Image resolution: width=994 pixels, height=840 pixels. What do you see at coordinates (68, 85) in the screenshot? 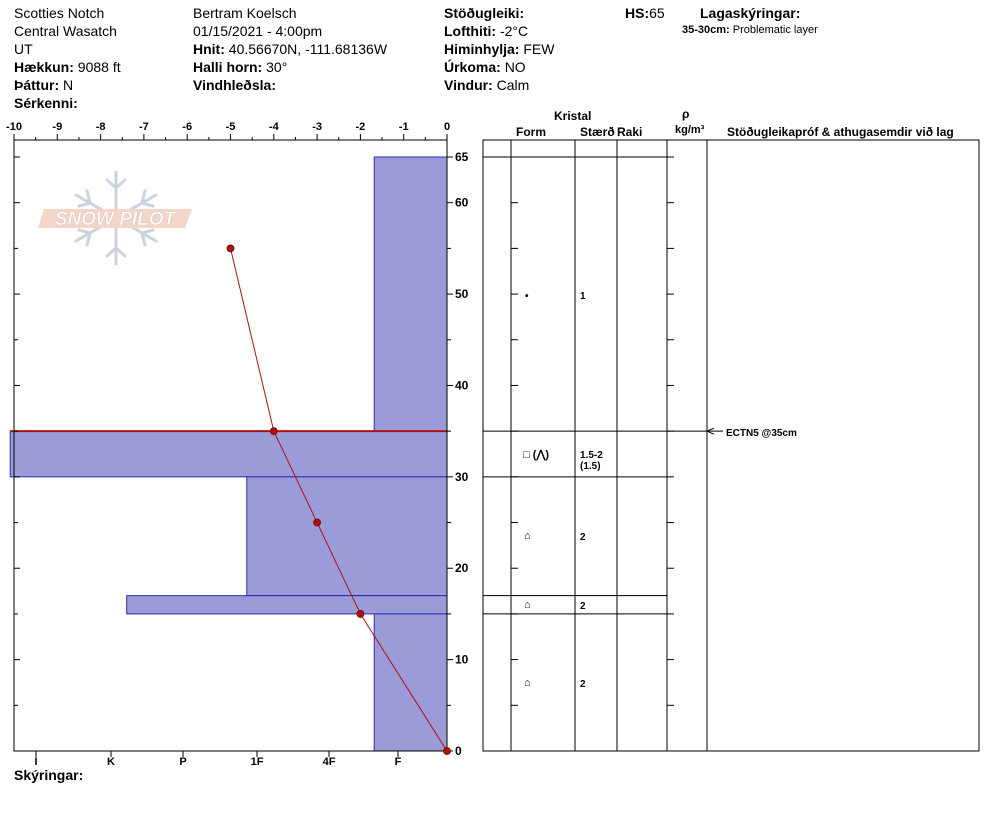
I see `aspect-value: N` at bounding box center [68, 85].